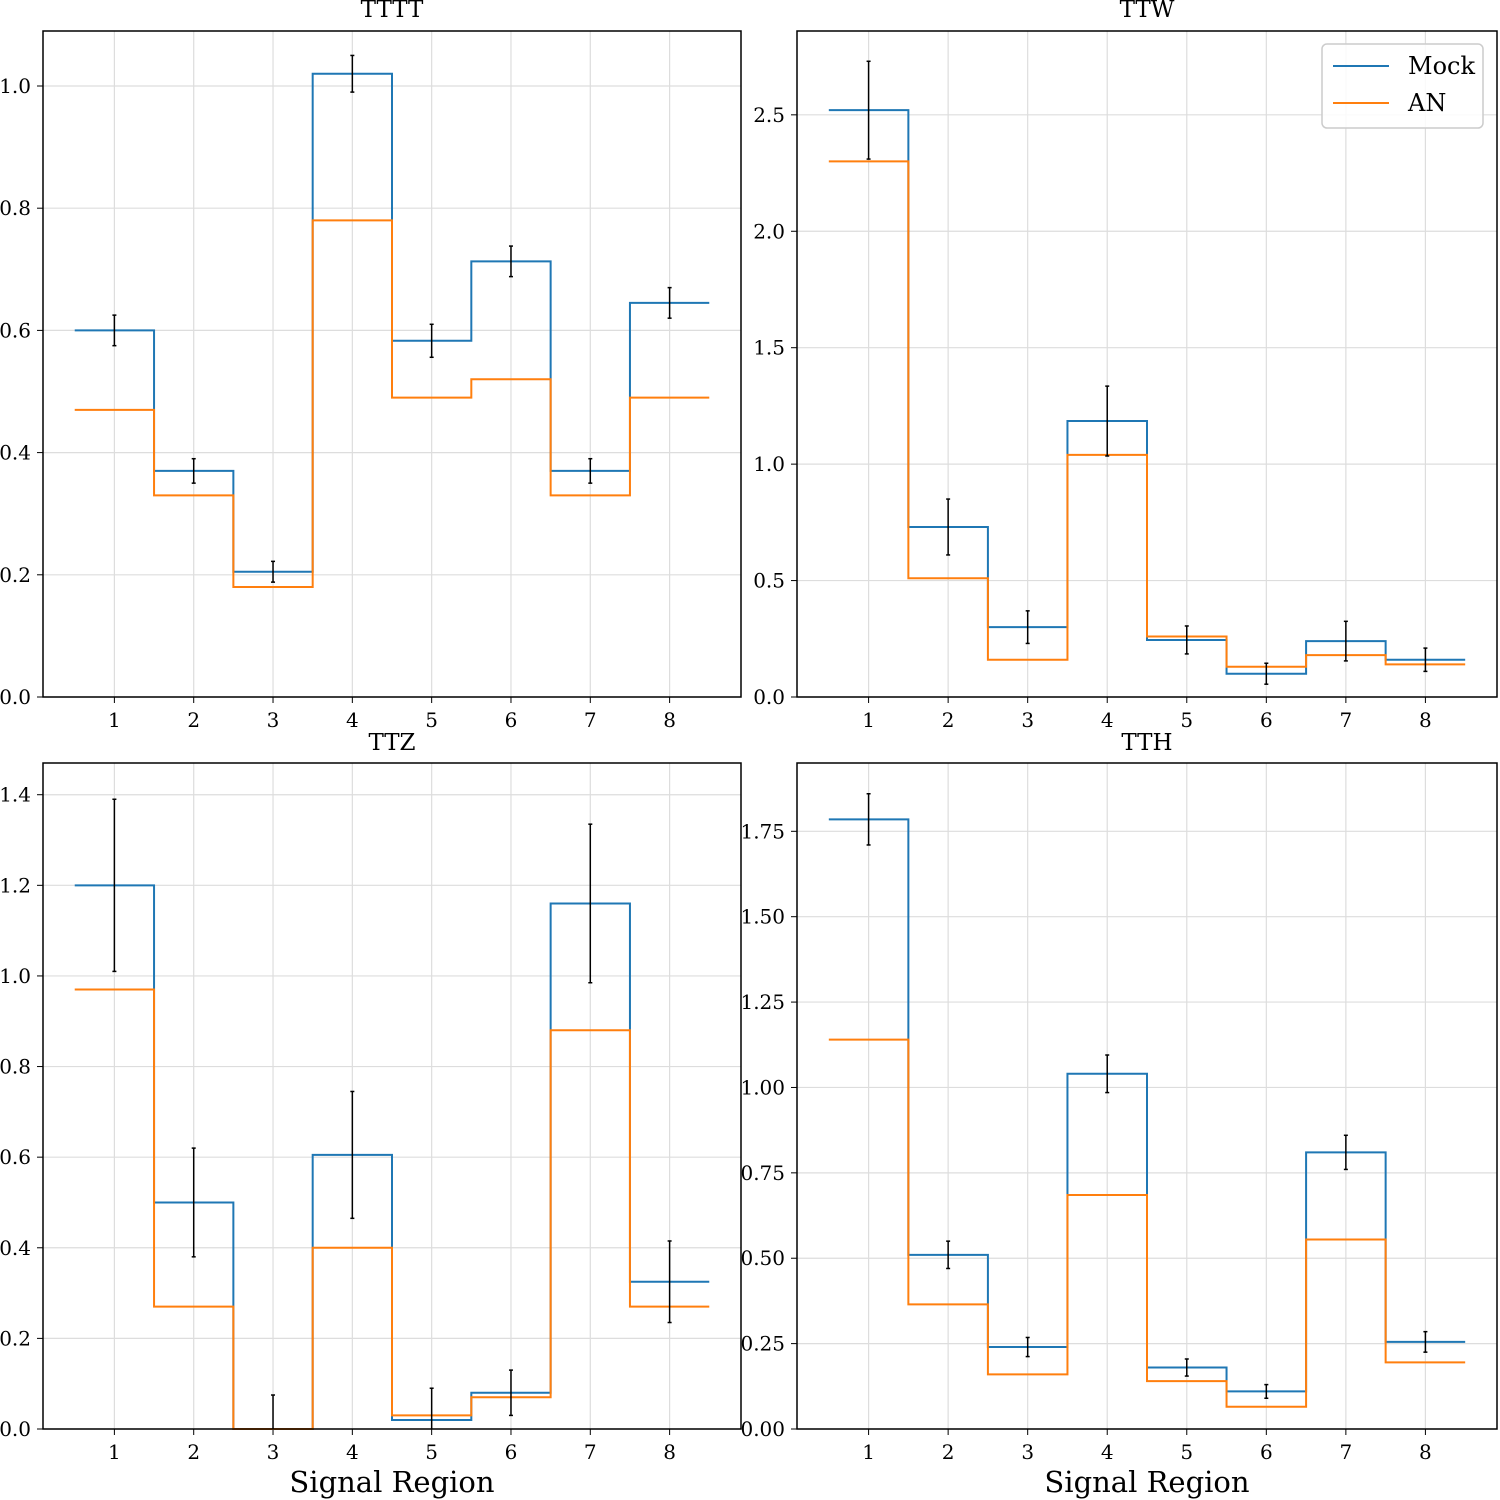  Describe the element at coordinates (392, 11) in the screenshot. I see `panel-title: TTTT` at that location.